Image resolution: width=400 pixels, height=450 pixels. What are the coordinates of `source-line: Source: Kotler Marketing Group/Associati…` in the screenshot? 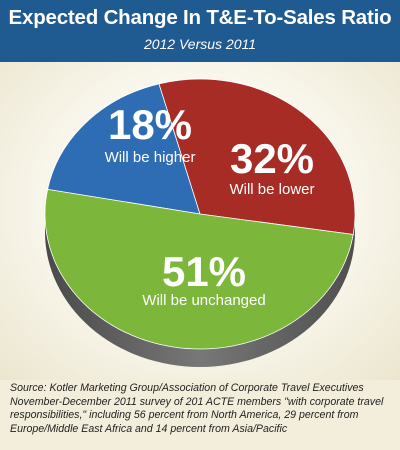 It's located at (187, 388).